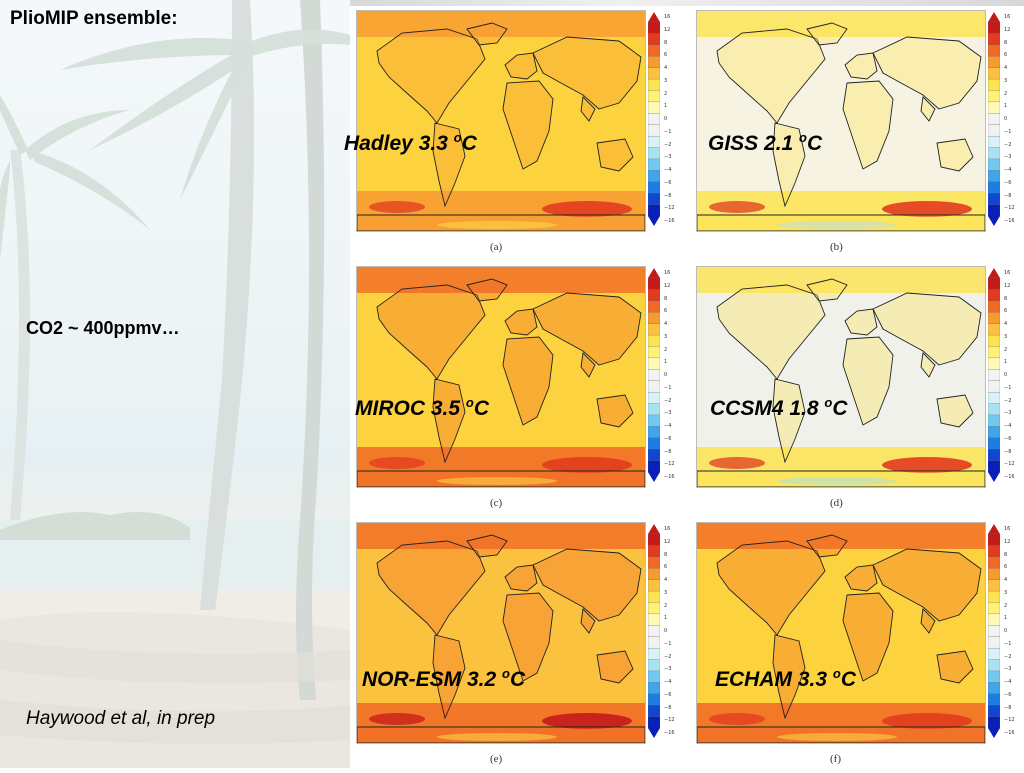 This screenshot has width=1024, height=773. I want to click on colorbar-tick-label: 0, so click(666, 375).